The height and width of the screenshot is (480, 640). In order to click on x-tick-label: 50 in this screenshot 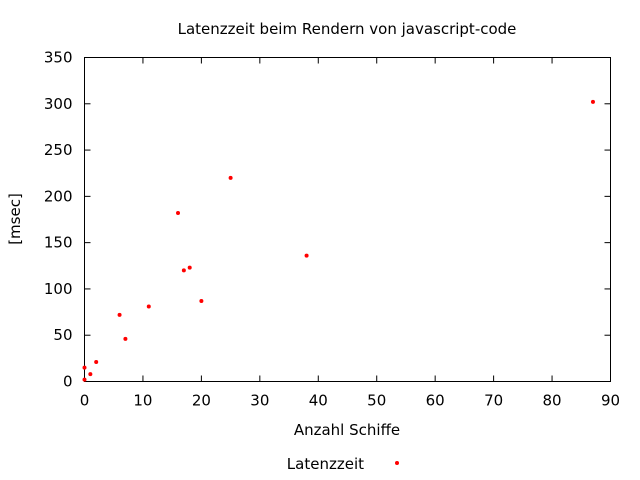, I will do `click(376, 401)`.